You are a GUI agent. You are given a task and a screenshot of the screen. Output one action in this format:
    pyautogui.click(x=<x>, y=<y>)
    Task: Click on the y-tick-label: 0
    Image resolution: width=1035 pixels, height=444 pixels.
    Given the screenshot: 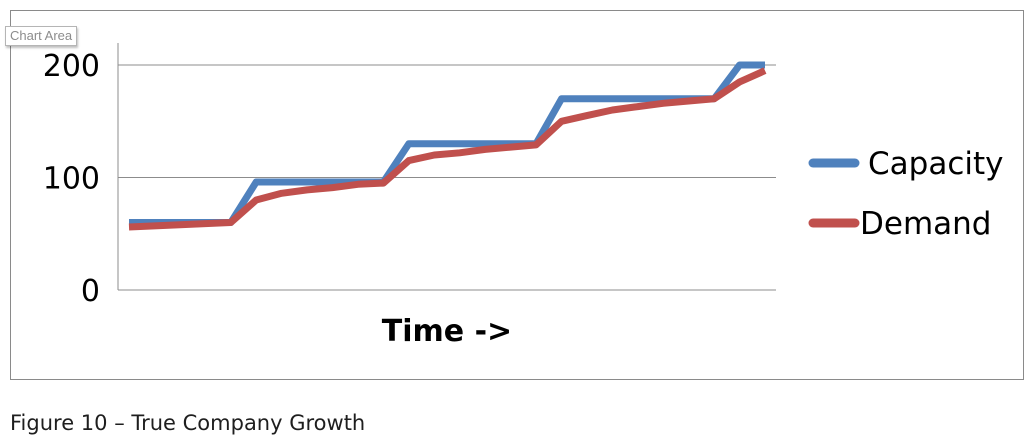 What is the action you would take?
    pyautogui.click(x=90, y=291)
    